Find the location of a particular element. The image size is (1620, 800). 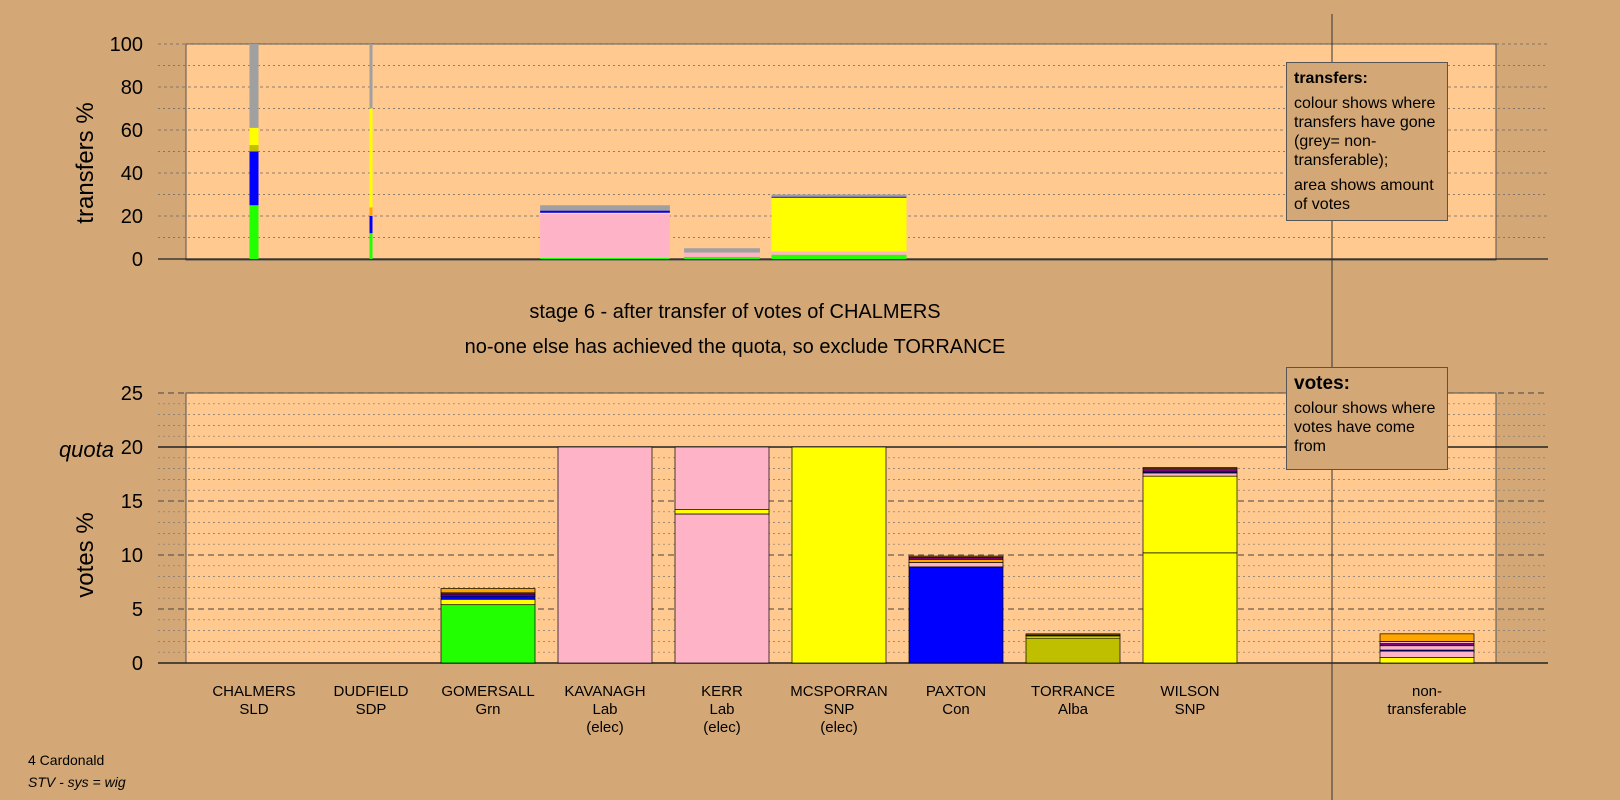

candidate-party-label: Con is located at coordinates (956, 709).